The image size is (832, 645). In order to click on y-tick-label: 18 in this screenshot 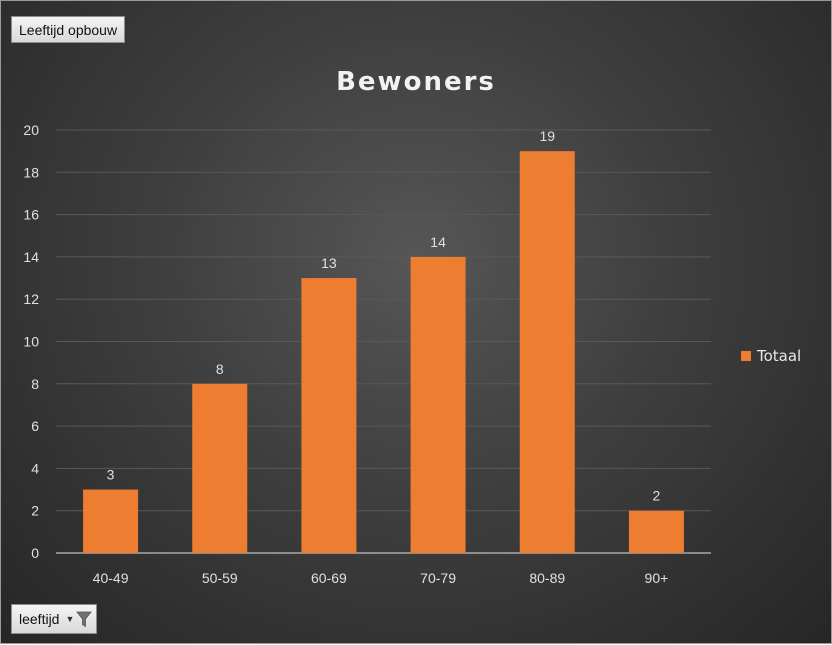, I will do `click(31, 172)`.